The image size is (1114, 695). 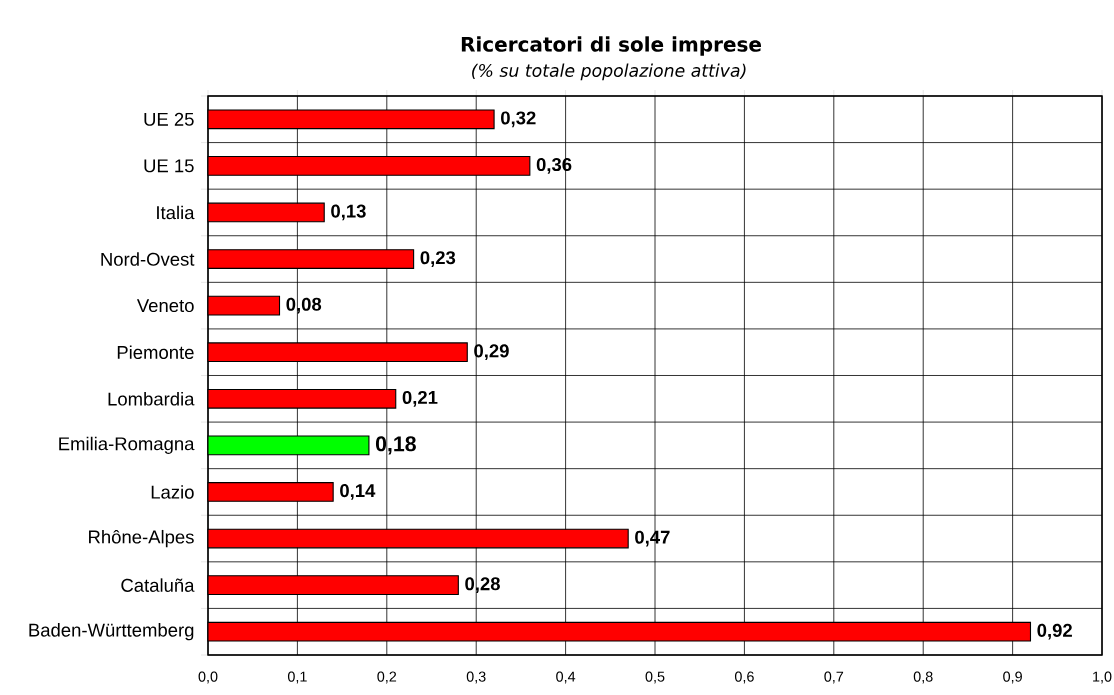 What do you see at coordinates (158, 585) in the screenshot?
I see `y-tick-label: Cataluña` at bounding box center [158, 585].